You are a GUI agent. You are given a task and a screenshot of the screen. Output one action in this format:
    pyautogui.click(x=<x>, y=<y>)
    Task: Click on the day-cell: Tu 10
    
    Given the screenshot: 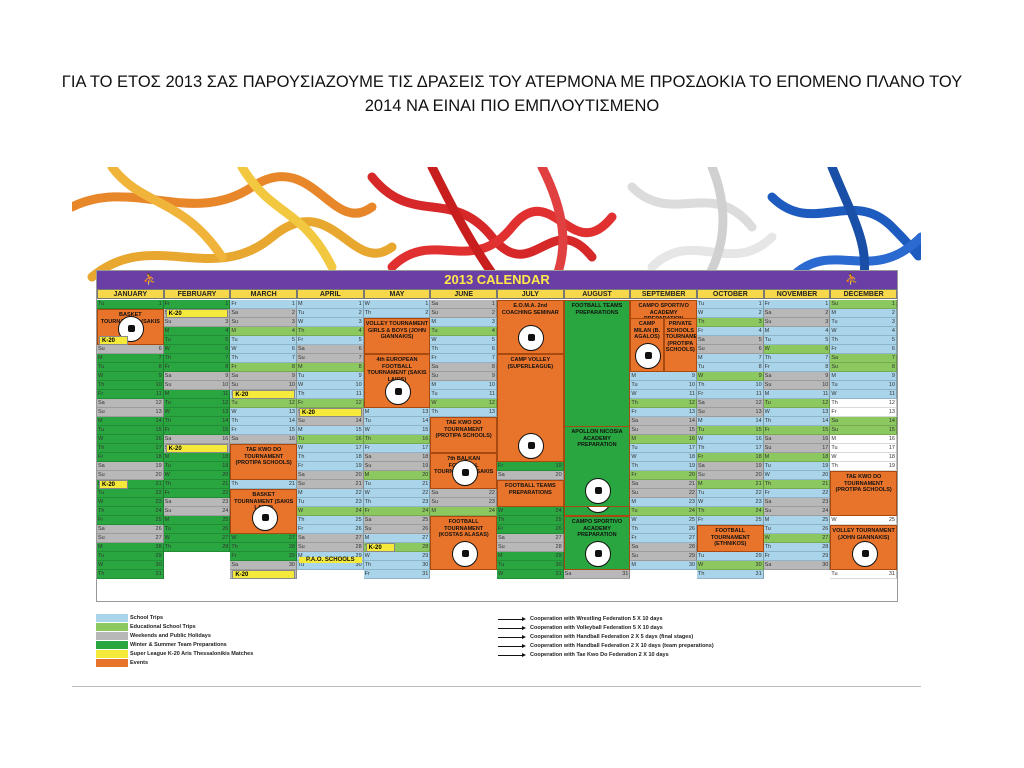 What is the action you would take?
    pyautogui.click(x=663, y=385)
    